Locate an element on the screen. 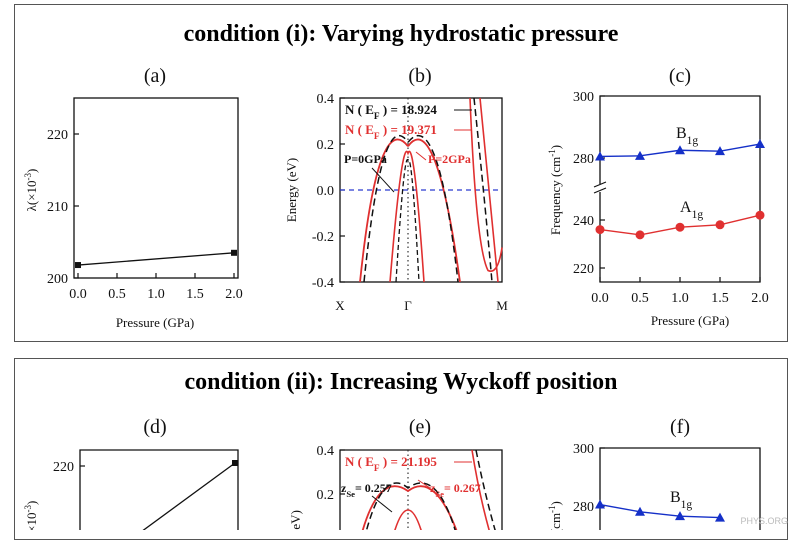 The width and height of the screenshot is (800, 540). plot-frame-a is located at coordinates (156, 188).